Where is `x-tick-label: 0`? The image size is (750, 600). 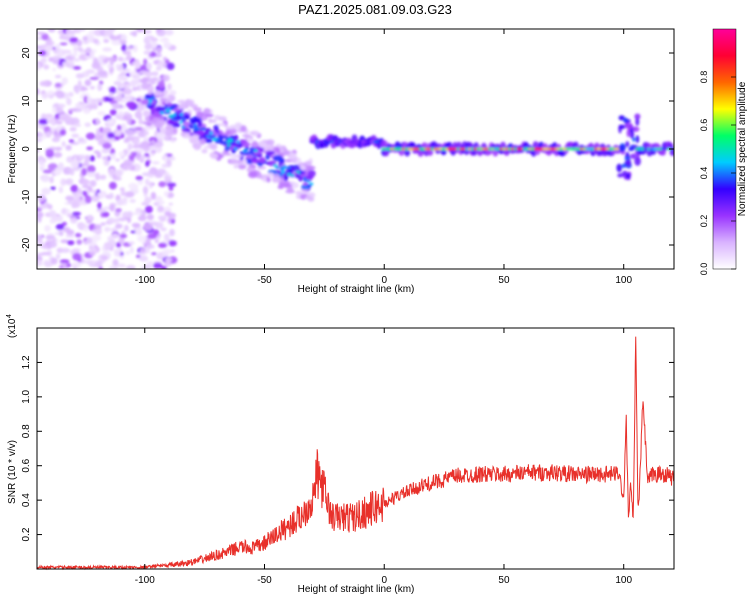 x-tick-label: 0 is located at coordinates (384, 580).